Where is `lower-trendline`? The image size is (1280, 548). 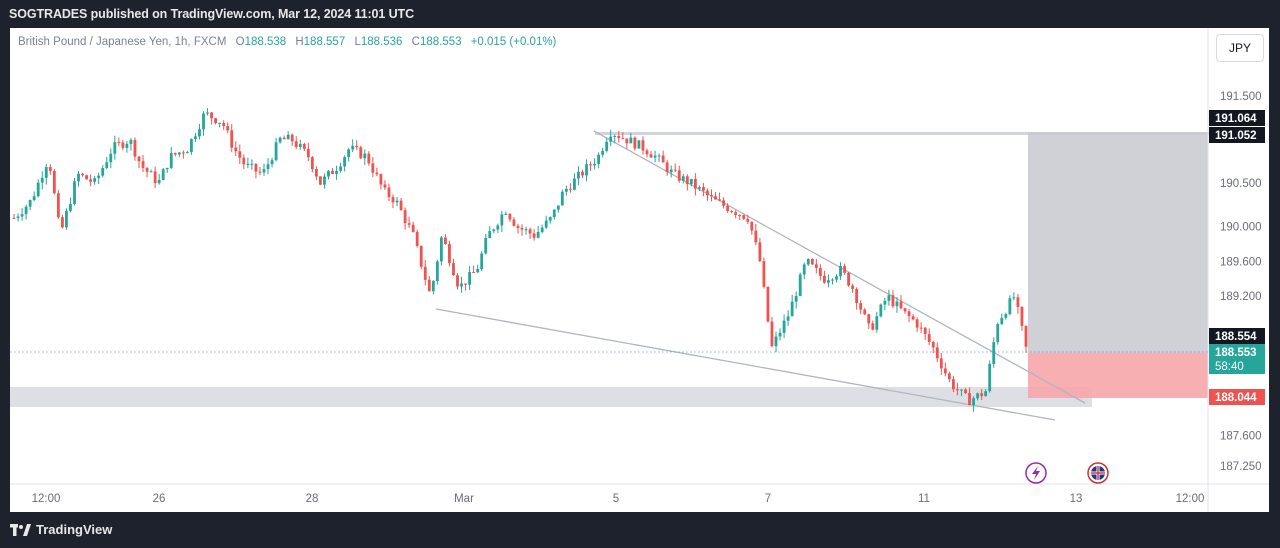
lower-trendline is located at coordinates (745, 364).